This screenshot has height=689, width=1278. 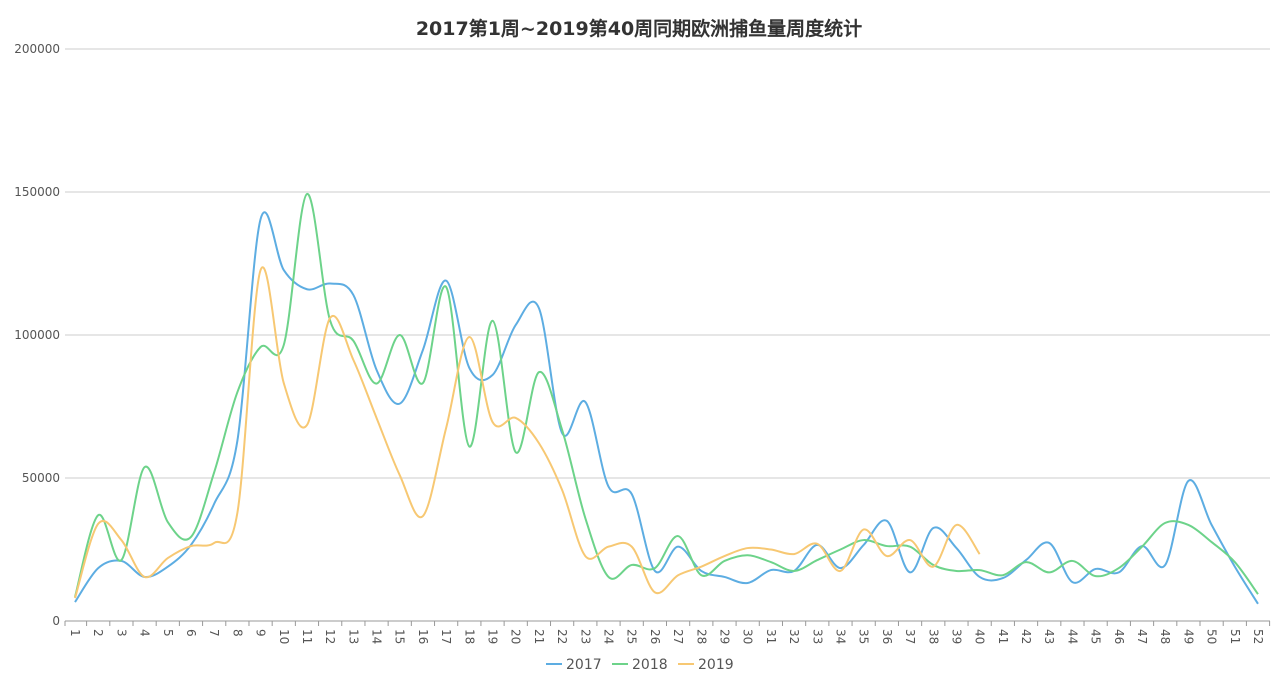 What do you see at coordinates (817, 636) in the screenshot?
I see `x-tick-label: 33` at bounding box center [817, 636].